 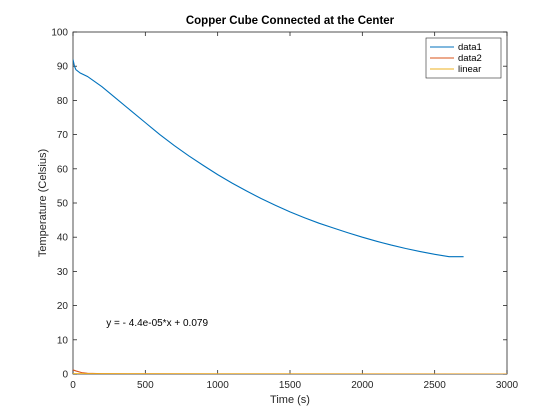 What do you see at coordinates (59, 33) in the screenshot?
I see `y-tick-label: 100` at bounding box center [59, 33].